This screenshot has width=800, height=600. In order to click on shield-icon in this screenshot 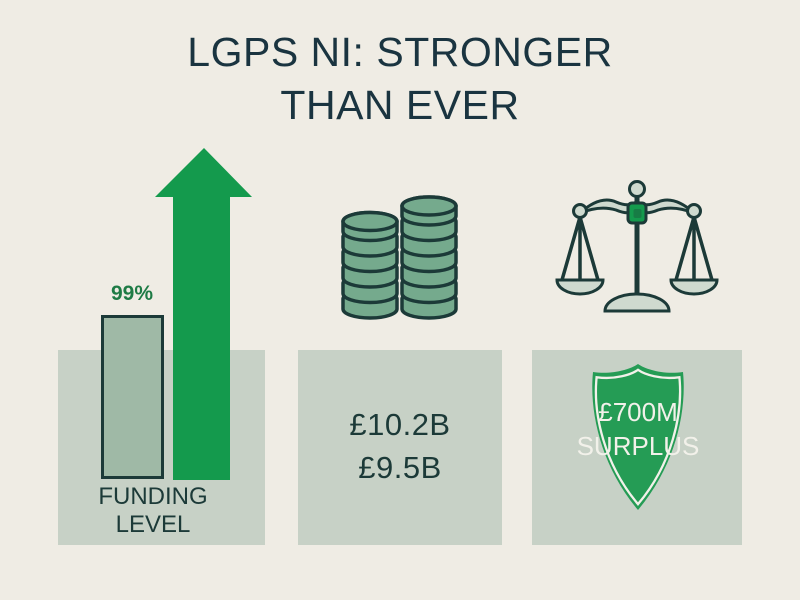, I will do `click(638, 437)`.